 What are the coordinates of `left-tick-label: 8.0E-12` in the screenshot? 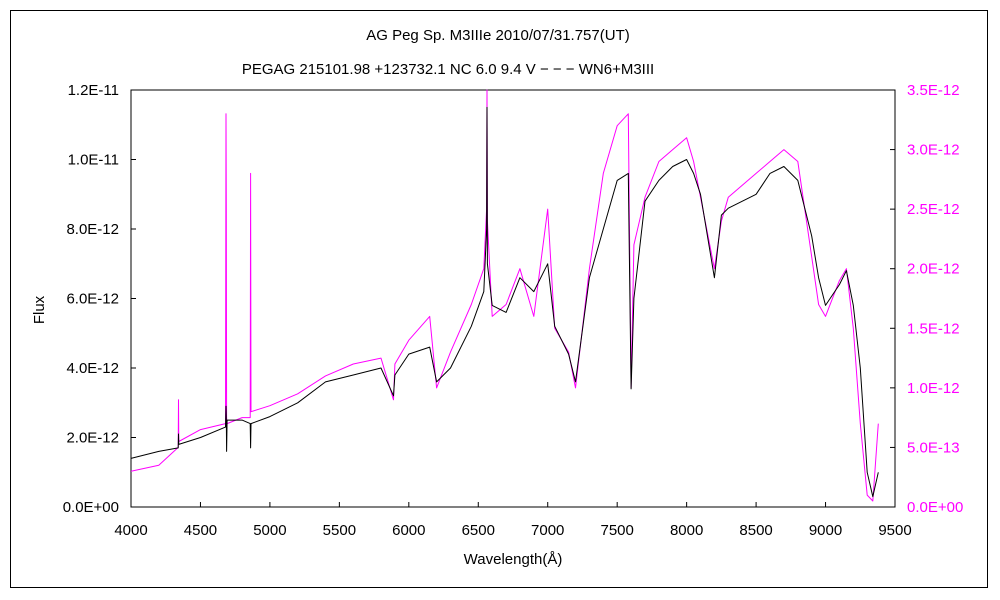 It's located at (92, 229).